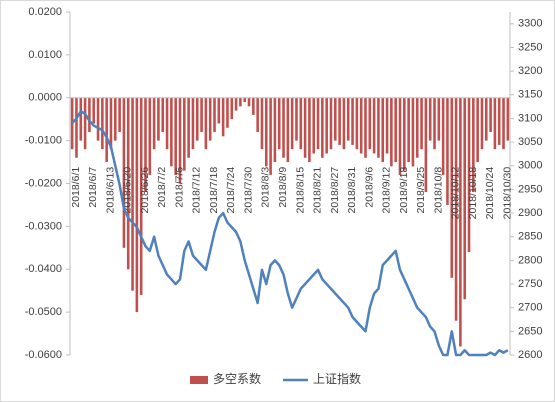 The height and width of the screenshot is (402, 555). I want to click on x-tick-label: 2018/7/18, so click(214, 190).